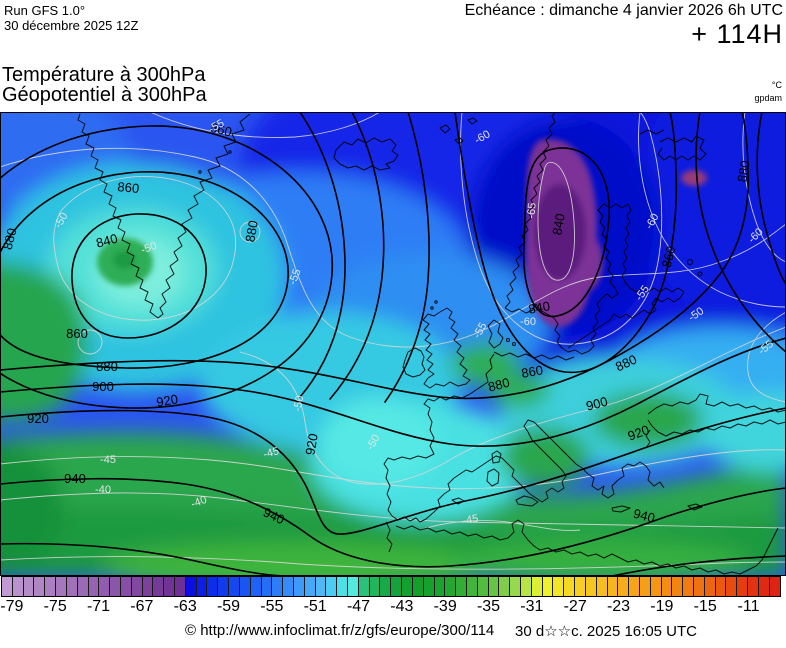 This screenshot has height=648, width=786. What do you see at coordinates (737, 34) in the screenshot?
I see `forecast-hour-label: + 114H` at bounding box center [737, 34].